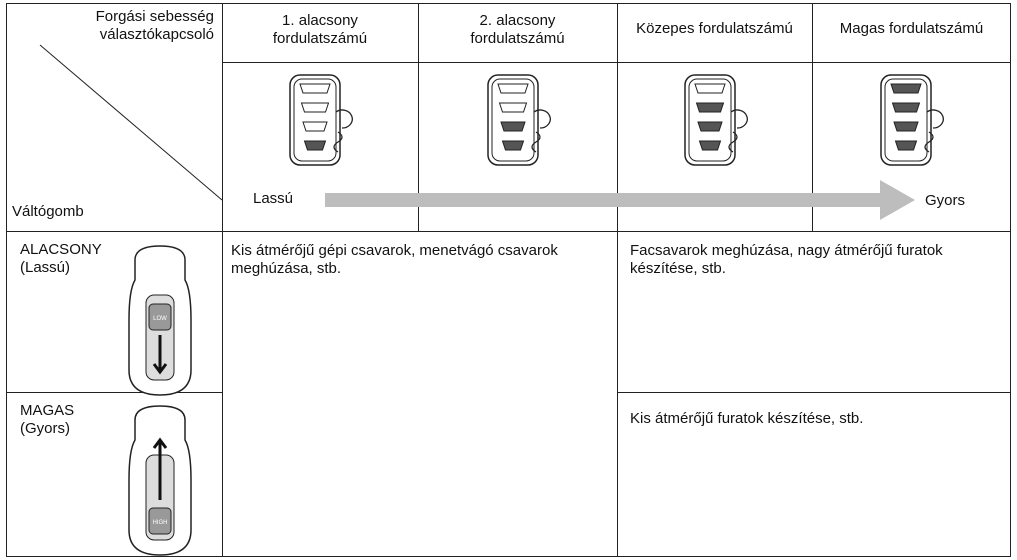  Describe the element at coordinates (517, 29) in the screenshot. I see `column-header: 2. alacsony fordulatszámú` at that location.